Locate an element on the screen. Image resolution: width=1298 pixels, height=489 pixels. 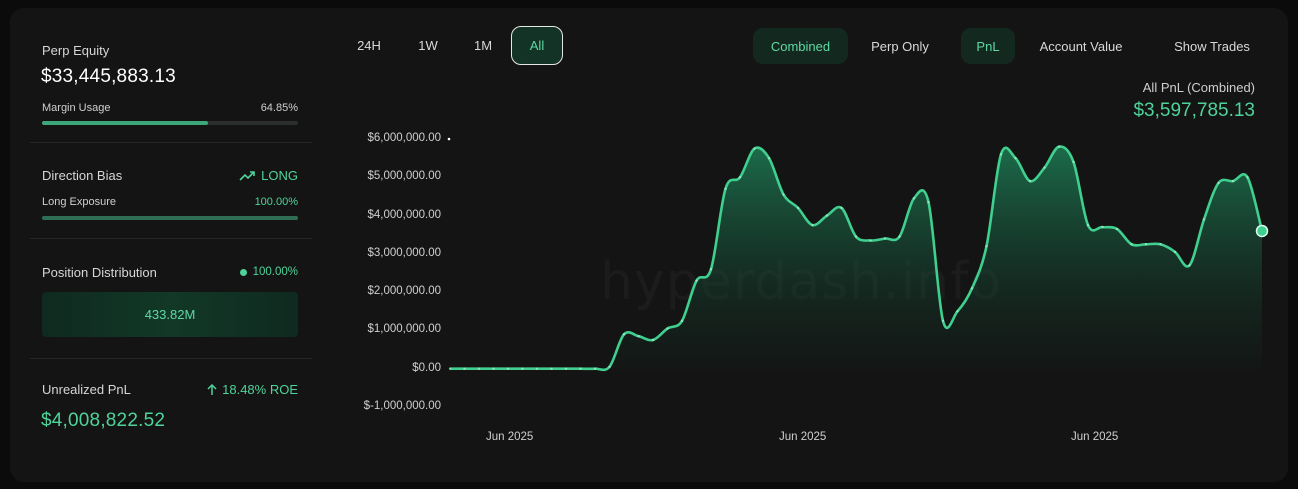
long-exposure-fill is located at coordinates (170, 218).